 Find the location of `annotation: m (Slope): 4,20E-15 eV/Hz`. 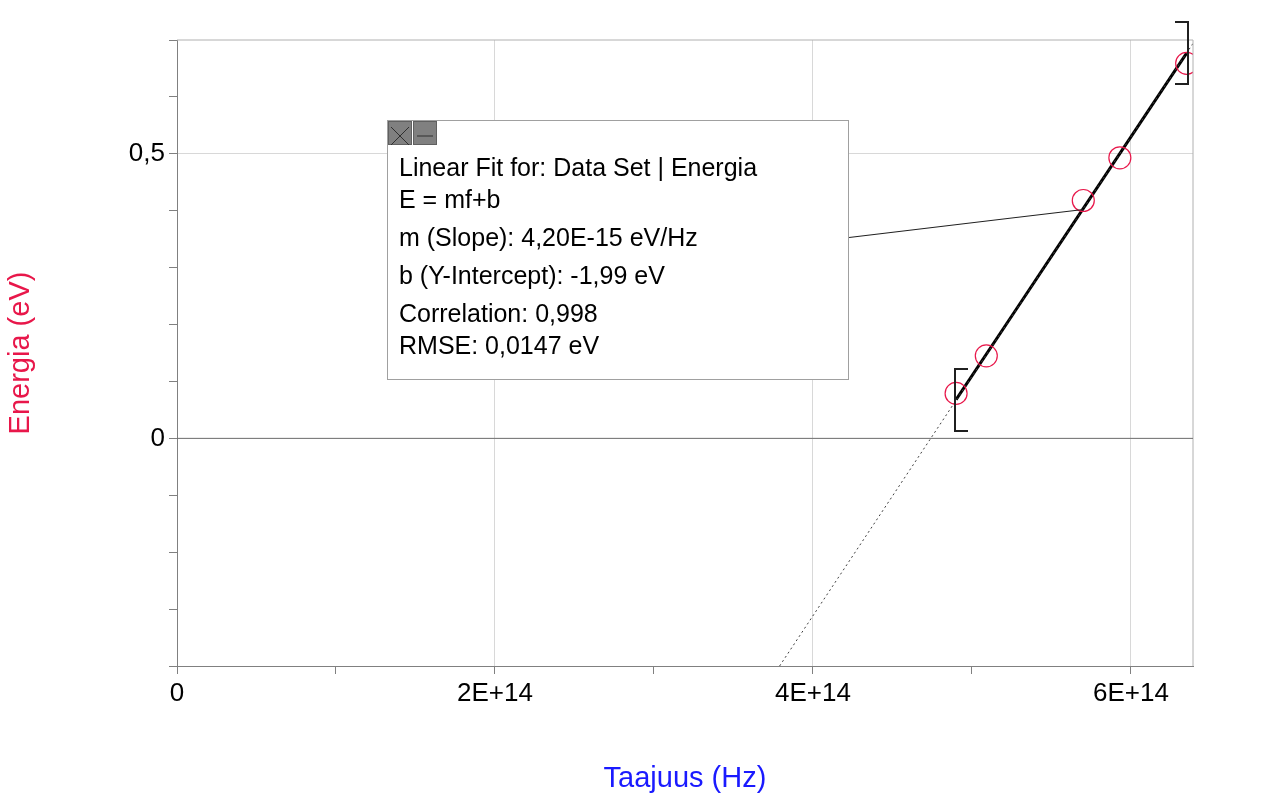

annotation: m (Slope): 4,20E-15 eV/Hz is located at coordinates (549, 237).